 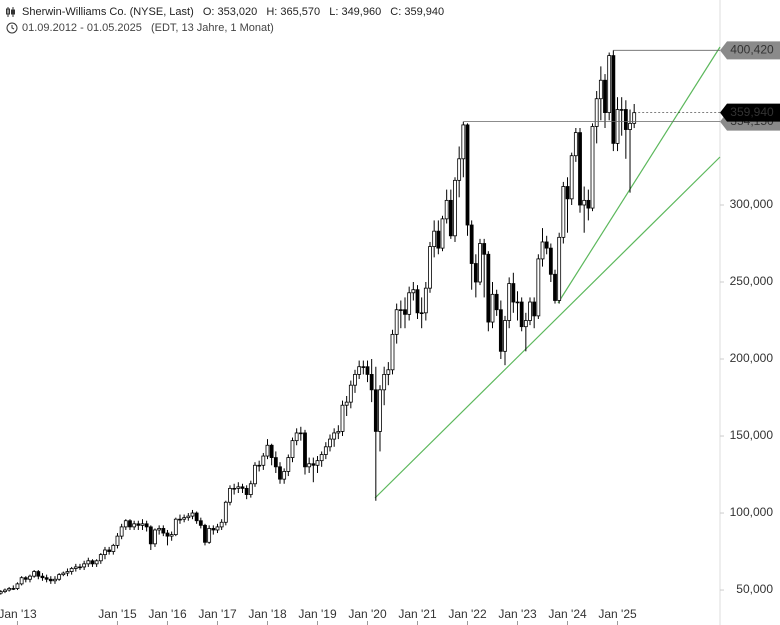 I want to click on trend-line, so click(x=639, y=175).